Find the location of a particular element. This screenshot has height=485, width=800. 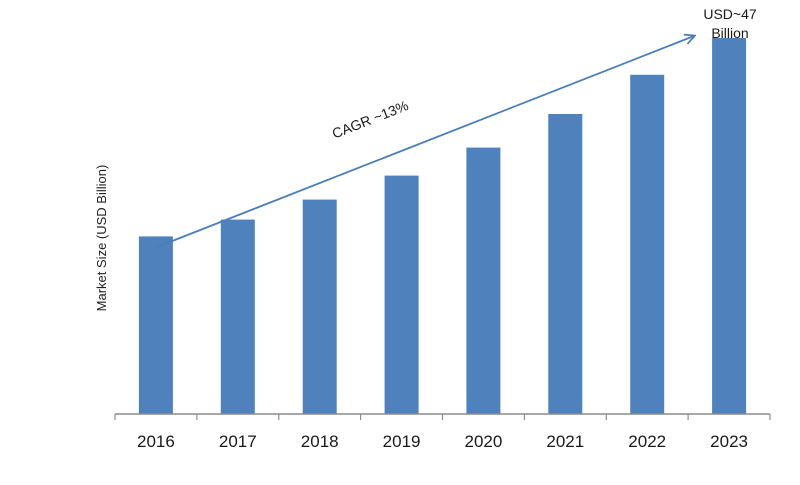

bar-2017 is located at coordinates (237, 316).